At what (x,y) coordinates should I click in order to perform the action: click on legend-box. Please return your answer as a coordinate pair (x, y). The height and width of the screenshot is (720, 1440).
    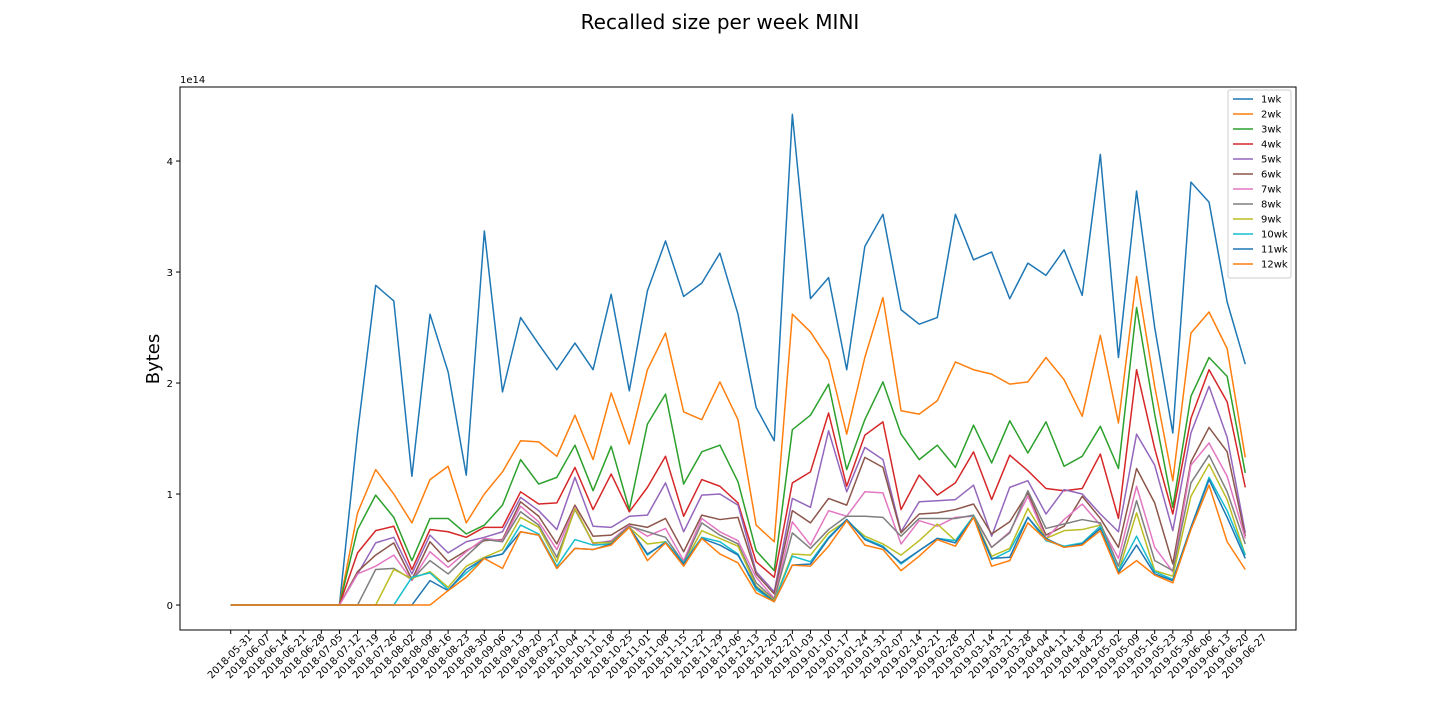
    Looking at the image, I should click on (1259, 184).